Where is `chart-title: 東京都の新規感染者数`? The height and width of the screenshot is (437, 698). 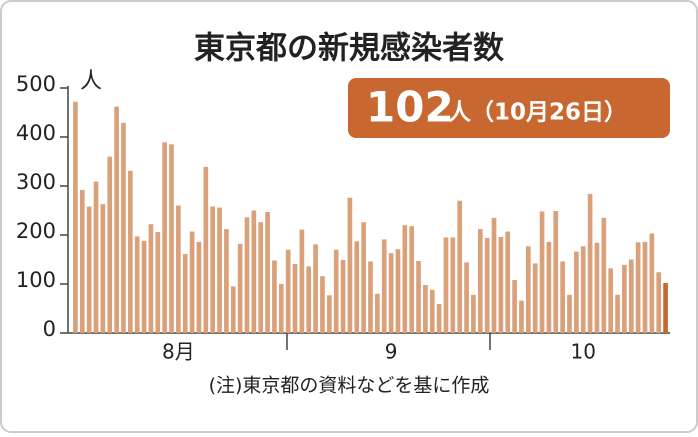
chart-title: 東京都の新規感染者数 is located at coordinates (349, 49).